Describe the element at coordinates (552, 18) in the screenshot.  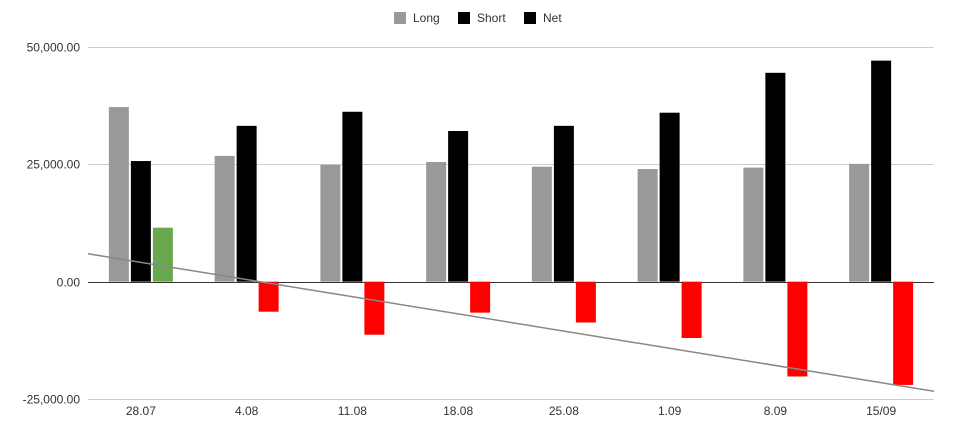
I see `legend-label-net: Net` at that location.